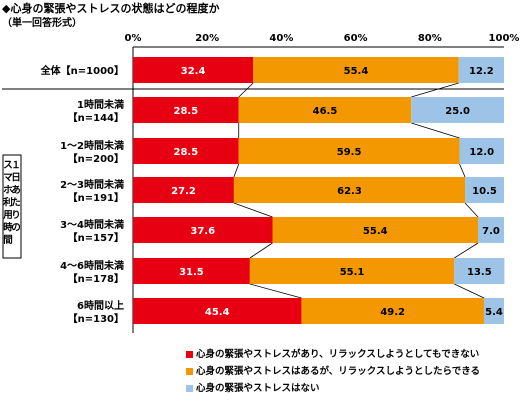  I want to click on chart-subtitle: （単一回答形式）, so click(42, 23).